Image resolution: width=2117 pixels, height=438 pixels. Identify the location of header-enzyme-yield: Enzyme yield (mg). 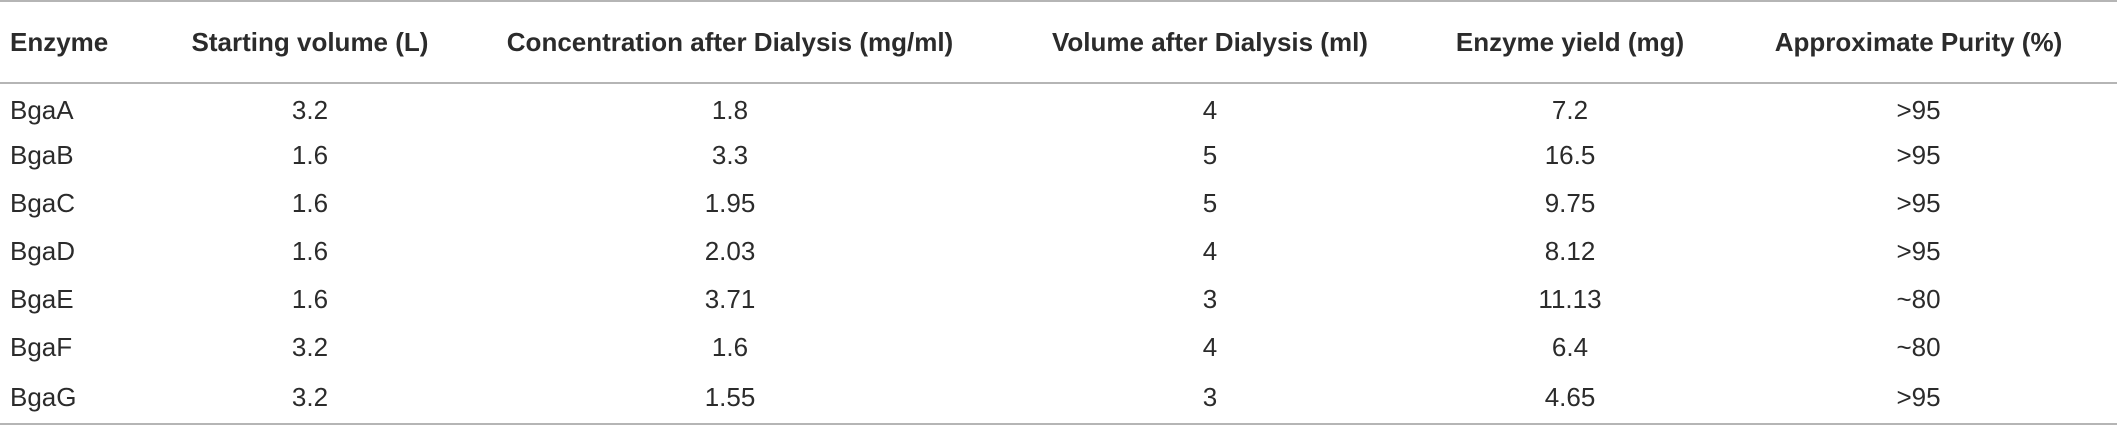
(1570, 42).